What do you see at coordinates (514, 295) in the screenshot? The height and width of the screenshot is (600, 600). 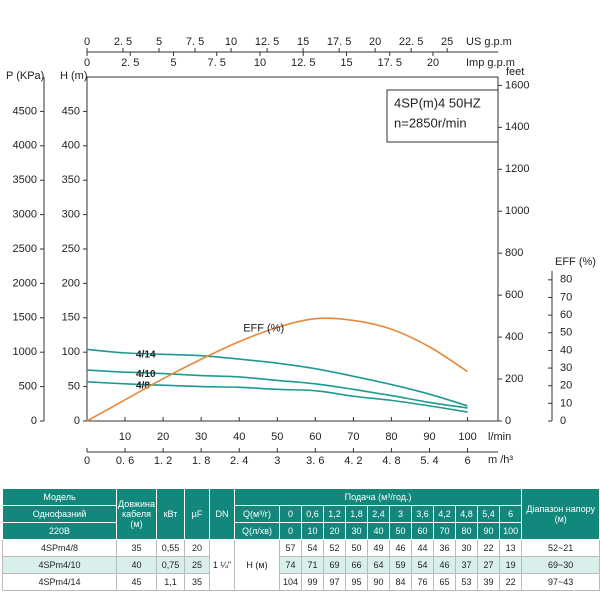 I see `yf-tick-label: 600` at bounding box center [514, 295].